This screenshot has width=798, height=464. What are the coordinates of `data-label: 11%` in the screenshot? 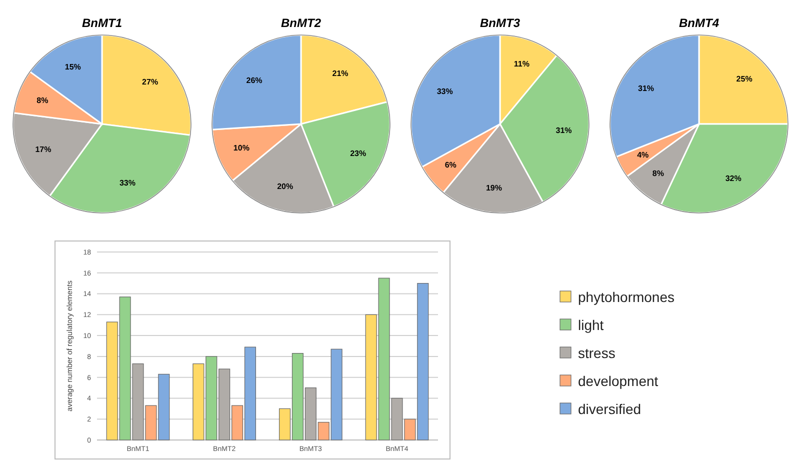 It's located at (522, 64).